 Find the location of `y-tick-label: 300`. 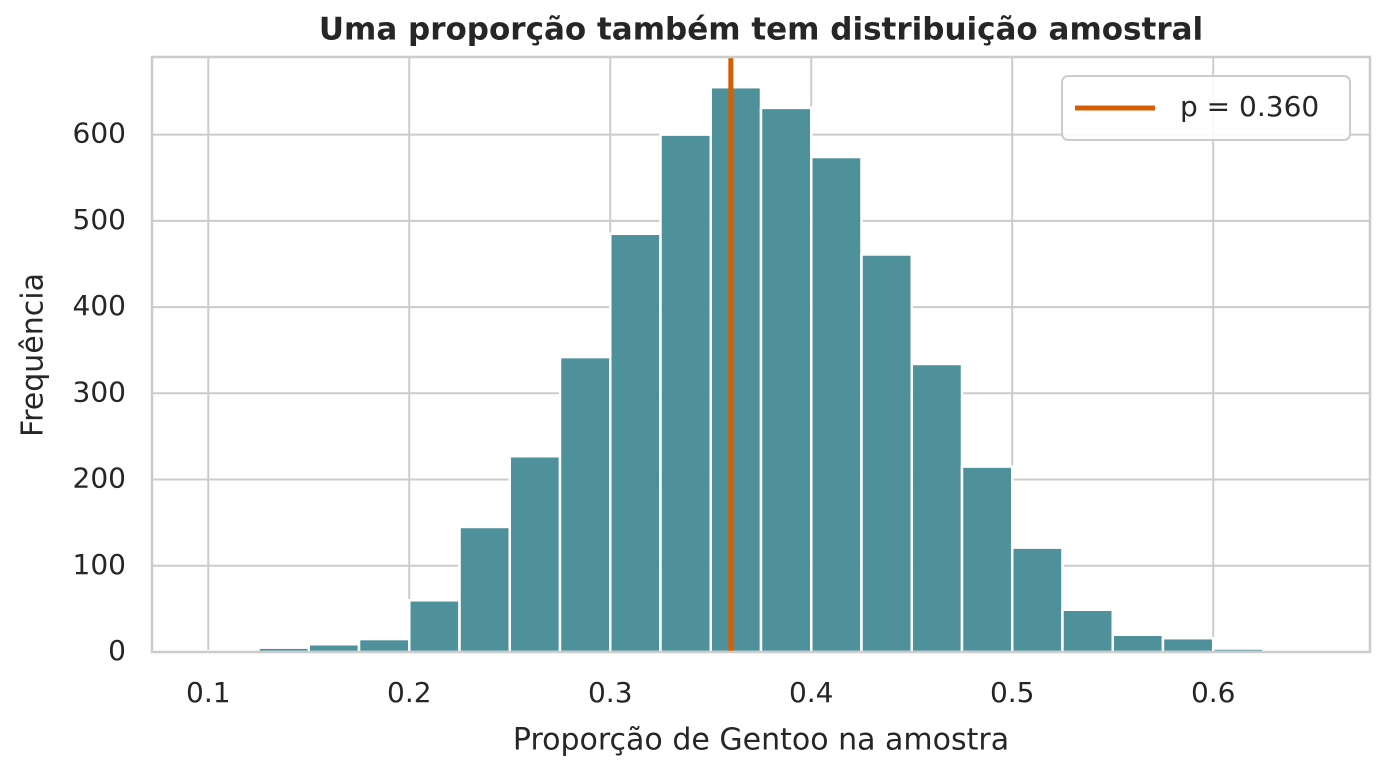

y-tick-label: 300 is located at coordinates (99, 391).